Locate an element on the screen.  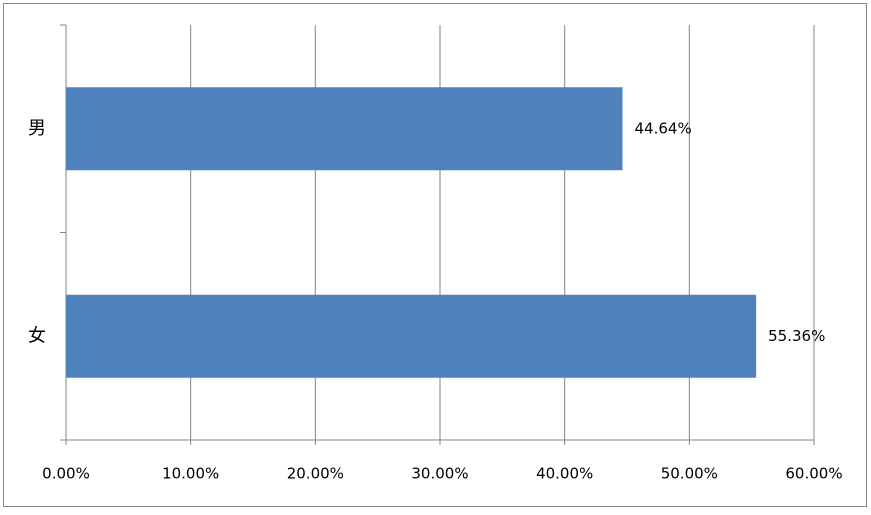
x-tick-label: 60.00% is located at coordinates (813, 474).